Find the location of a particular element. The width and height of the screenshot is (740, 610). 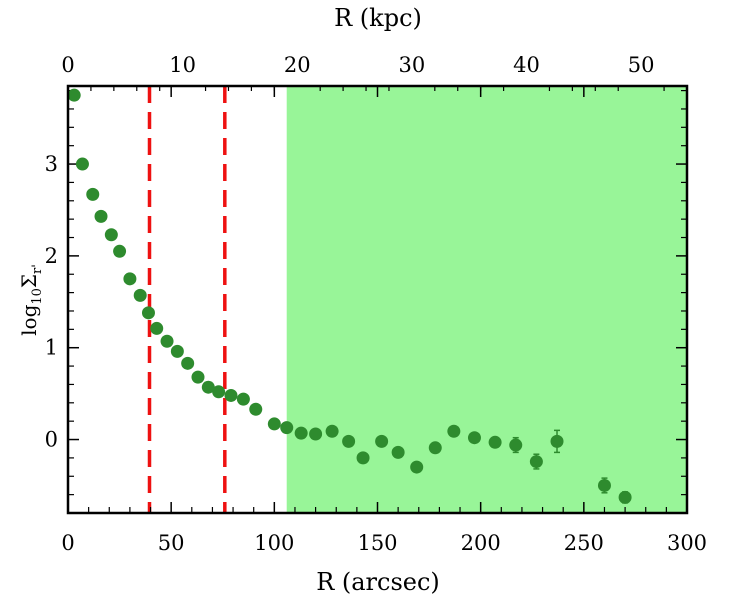

y-tick-label: 3 is located at coordinates (51, 164).